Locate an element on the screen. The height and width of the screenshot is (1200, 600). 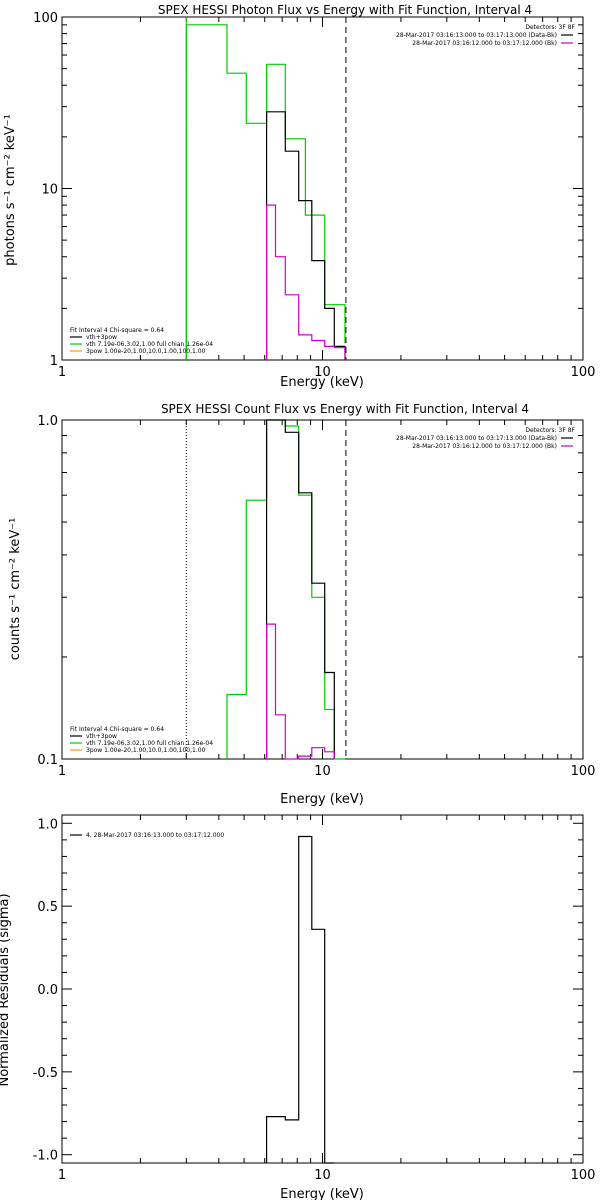
y-tick-label: 1 is located at coordinates (54, 361).